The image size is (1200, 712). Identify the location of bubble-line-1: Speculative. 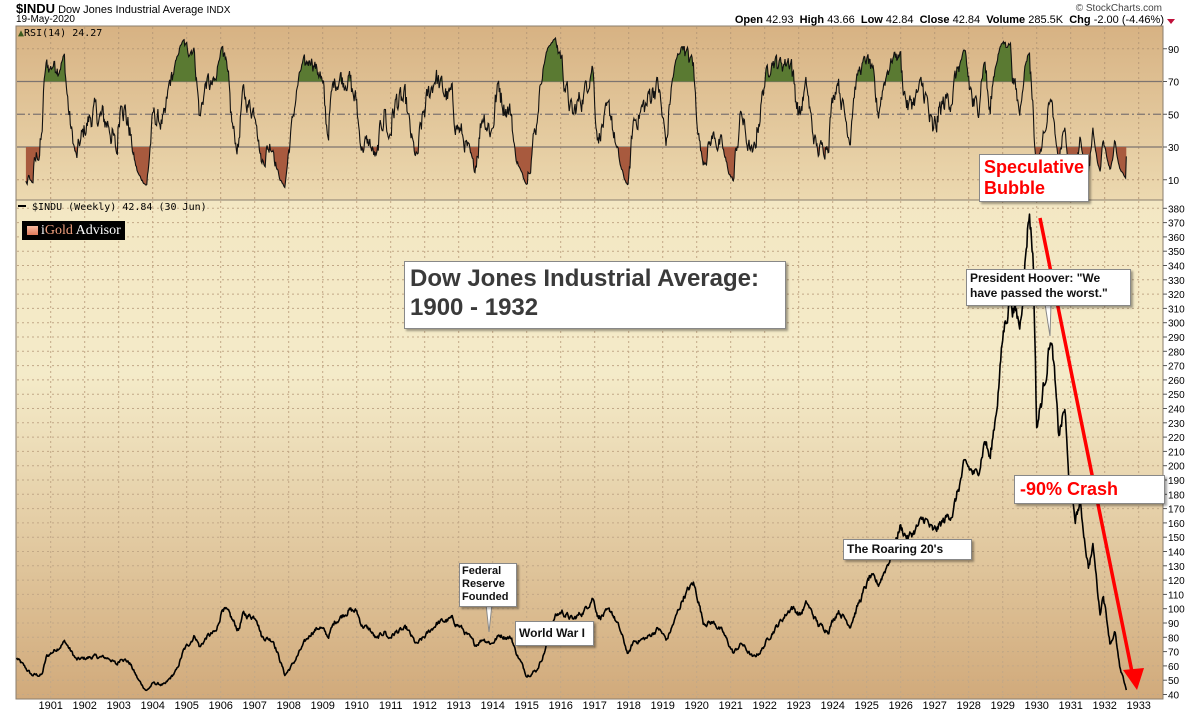
(1034, 167).